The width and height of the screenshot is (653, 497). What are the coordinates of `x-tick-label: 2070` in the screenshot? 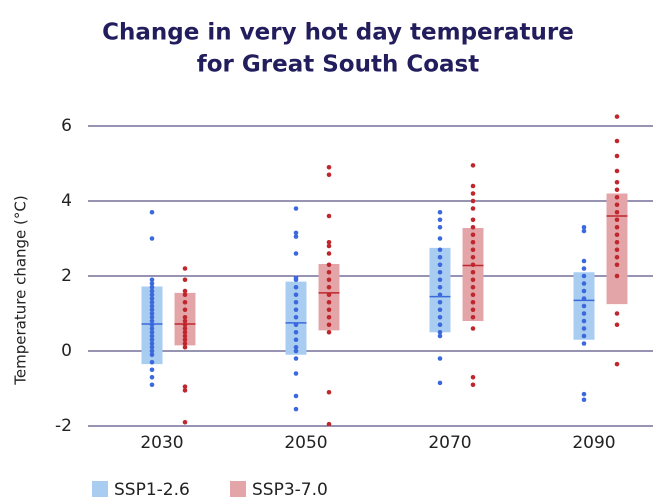 It's located at (449, 443).